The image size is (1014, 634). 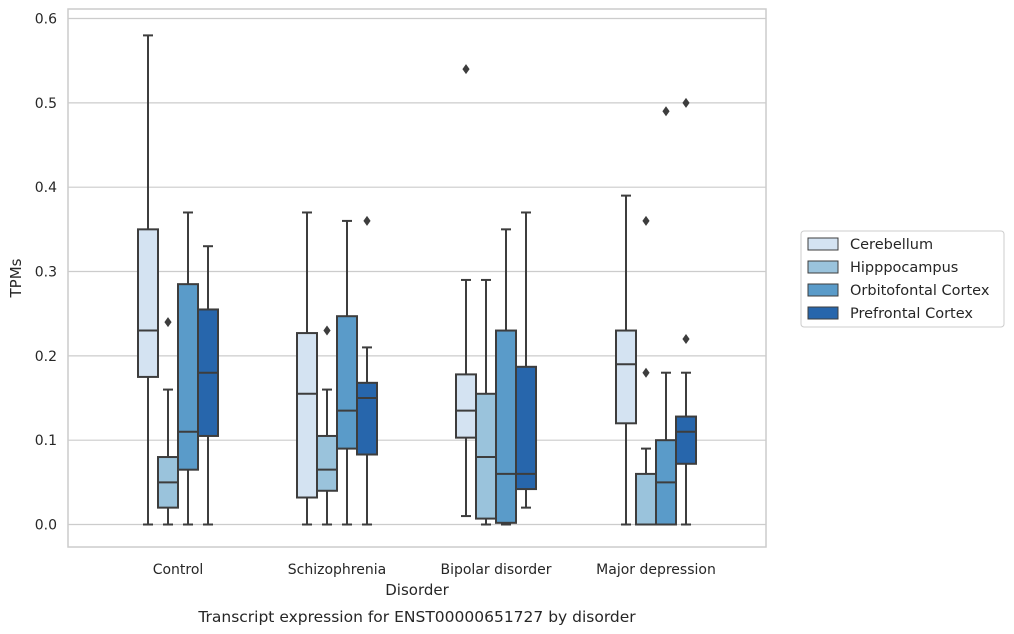 I want to click on legend-label: Prefrontal Cortex, so click(x=911, y=314).